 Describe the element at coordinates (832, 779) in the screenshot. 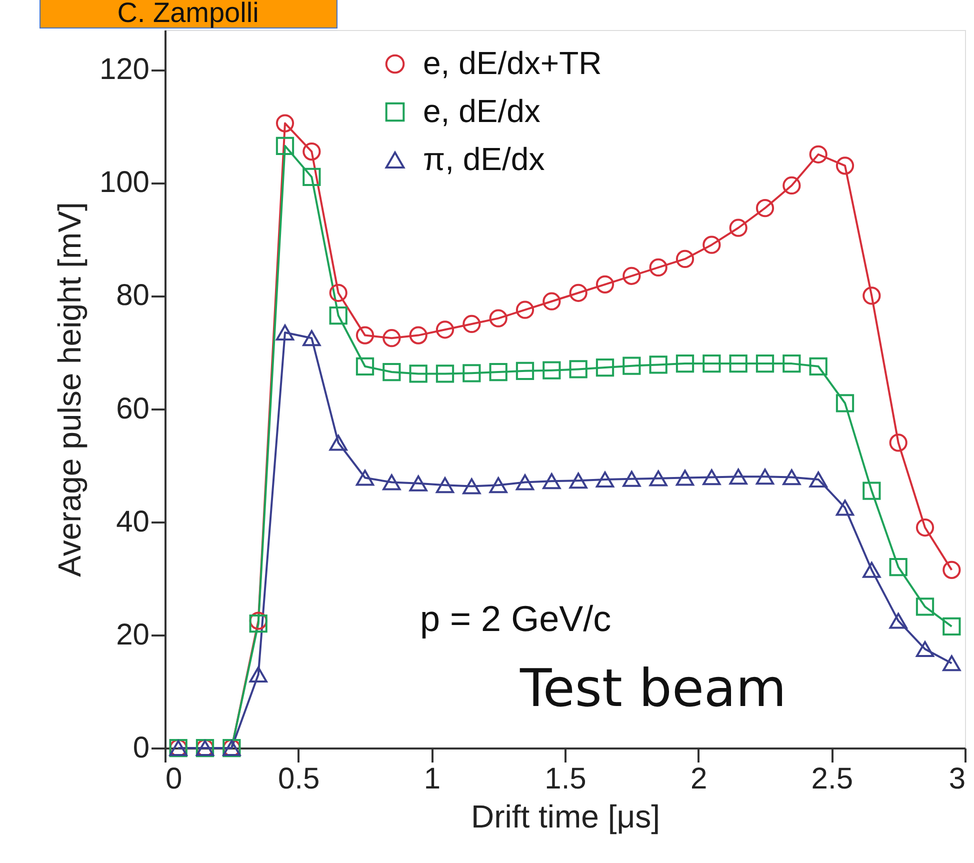

I see `x-tick-label: 2.5` at that location.